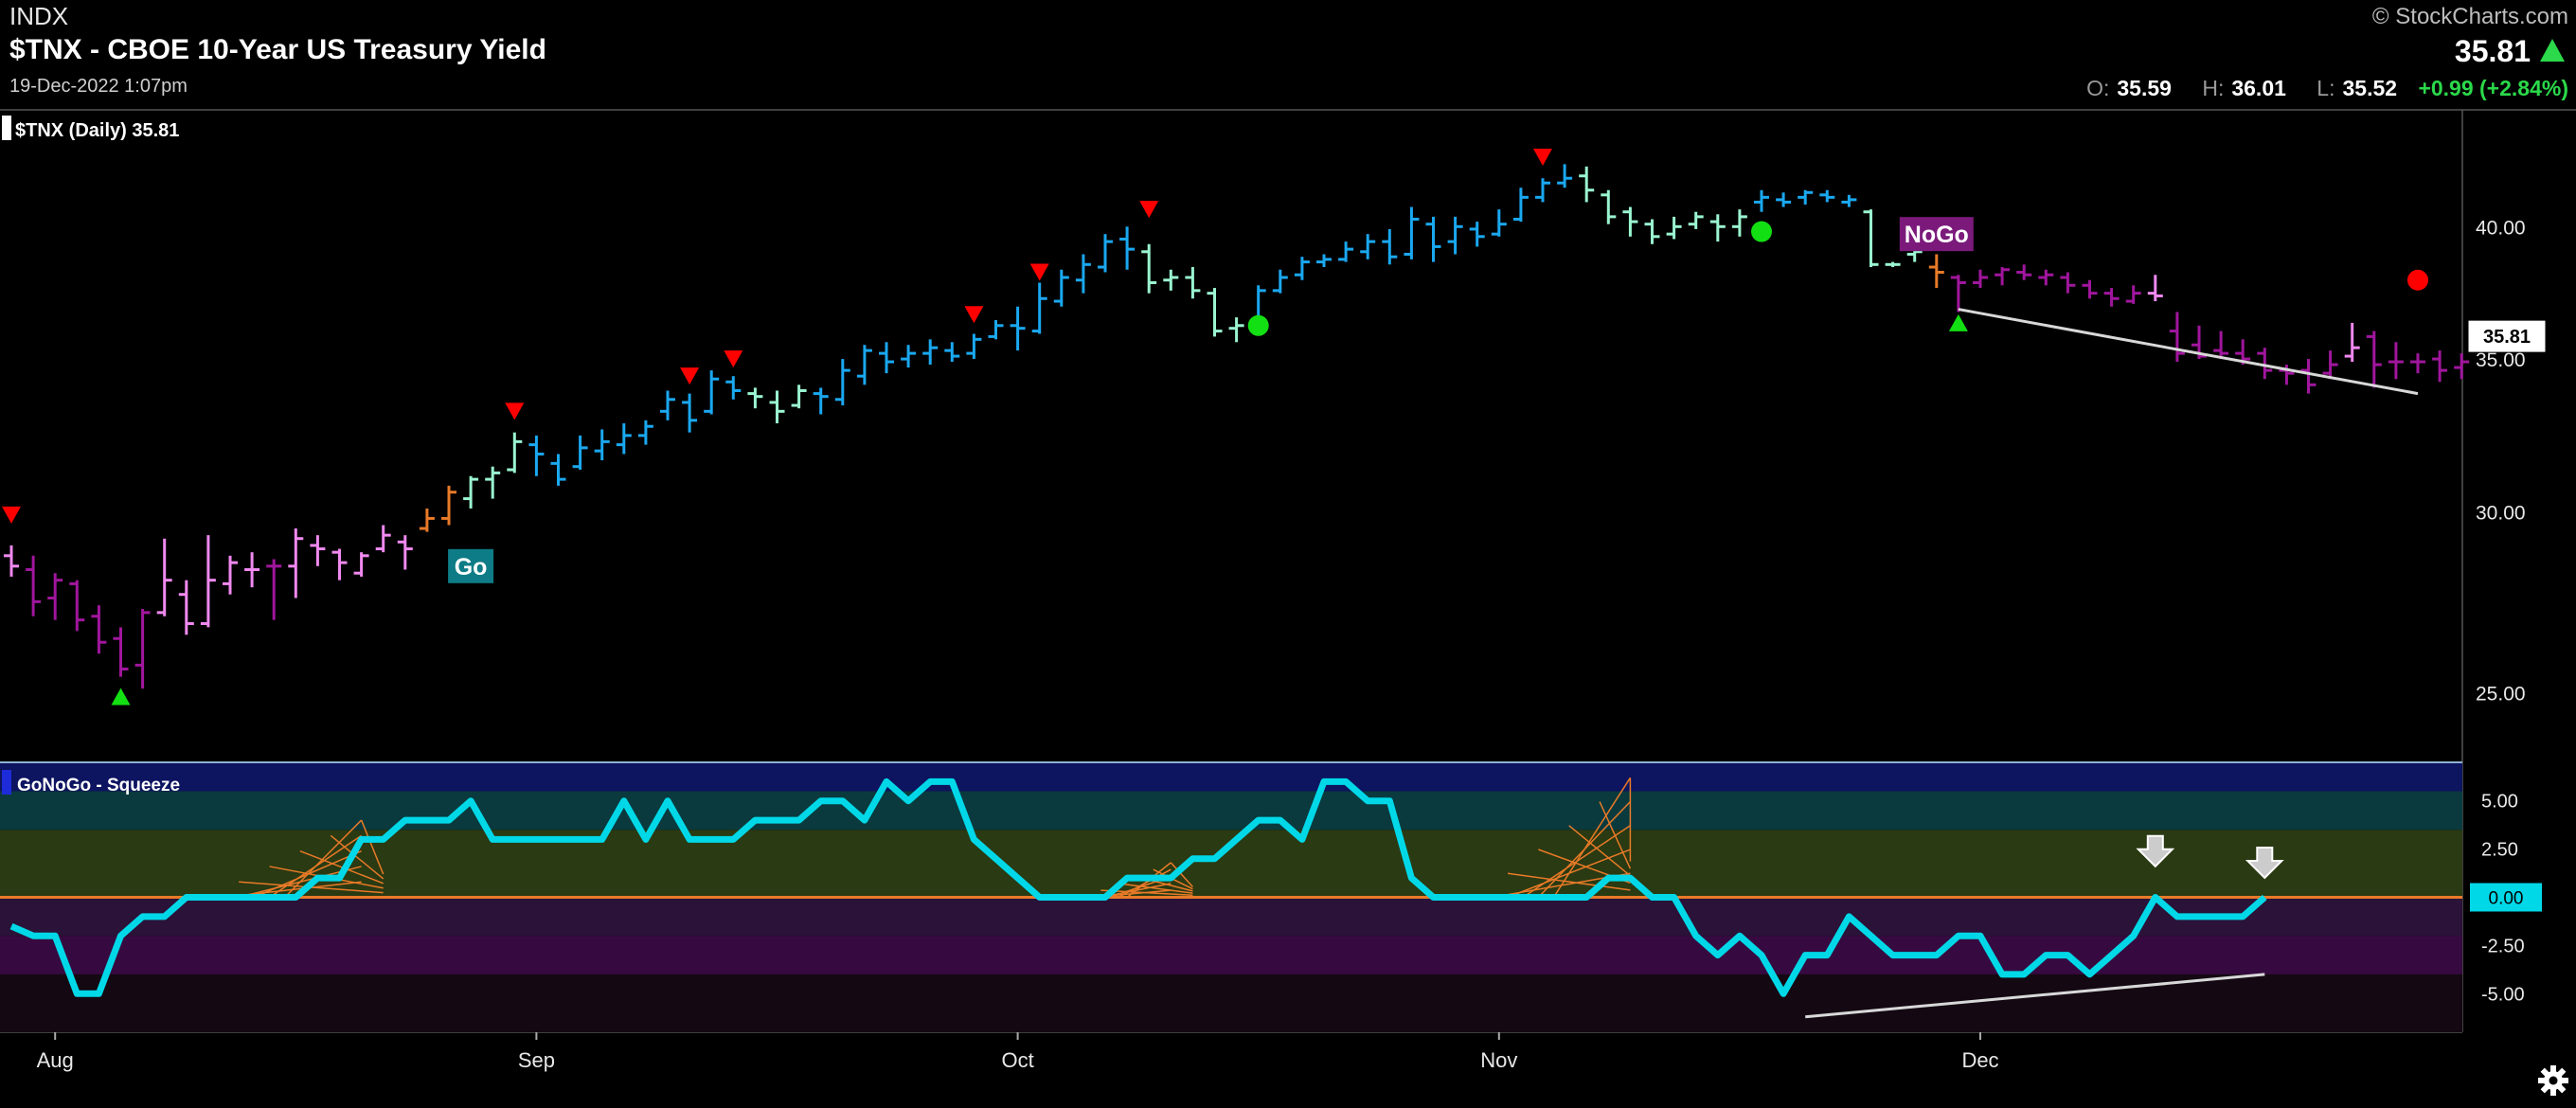 The height and width of the screenshot is (1108, 2576). What do you see at coordinates (1498, 1060) in the screenshot?
I see `x-tick-label: Nov` at bounding box center [1498, 1060].